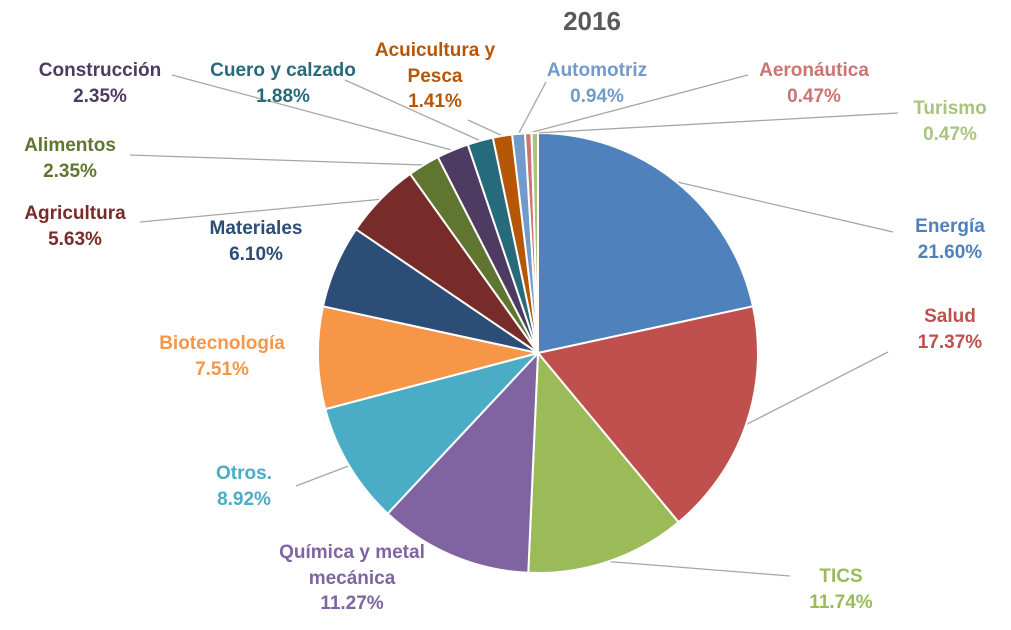 The width and height of the screenshot is (1011, 630). Describe the element at coordinates (597, 83) in the screenshot. I see `slice-label: Automotriz 0.94%` at that location.